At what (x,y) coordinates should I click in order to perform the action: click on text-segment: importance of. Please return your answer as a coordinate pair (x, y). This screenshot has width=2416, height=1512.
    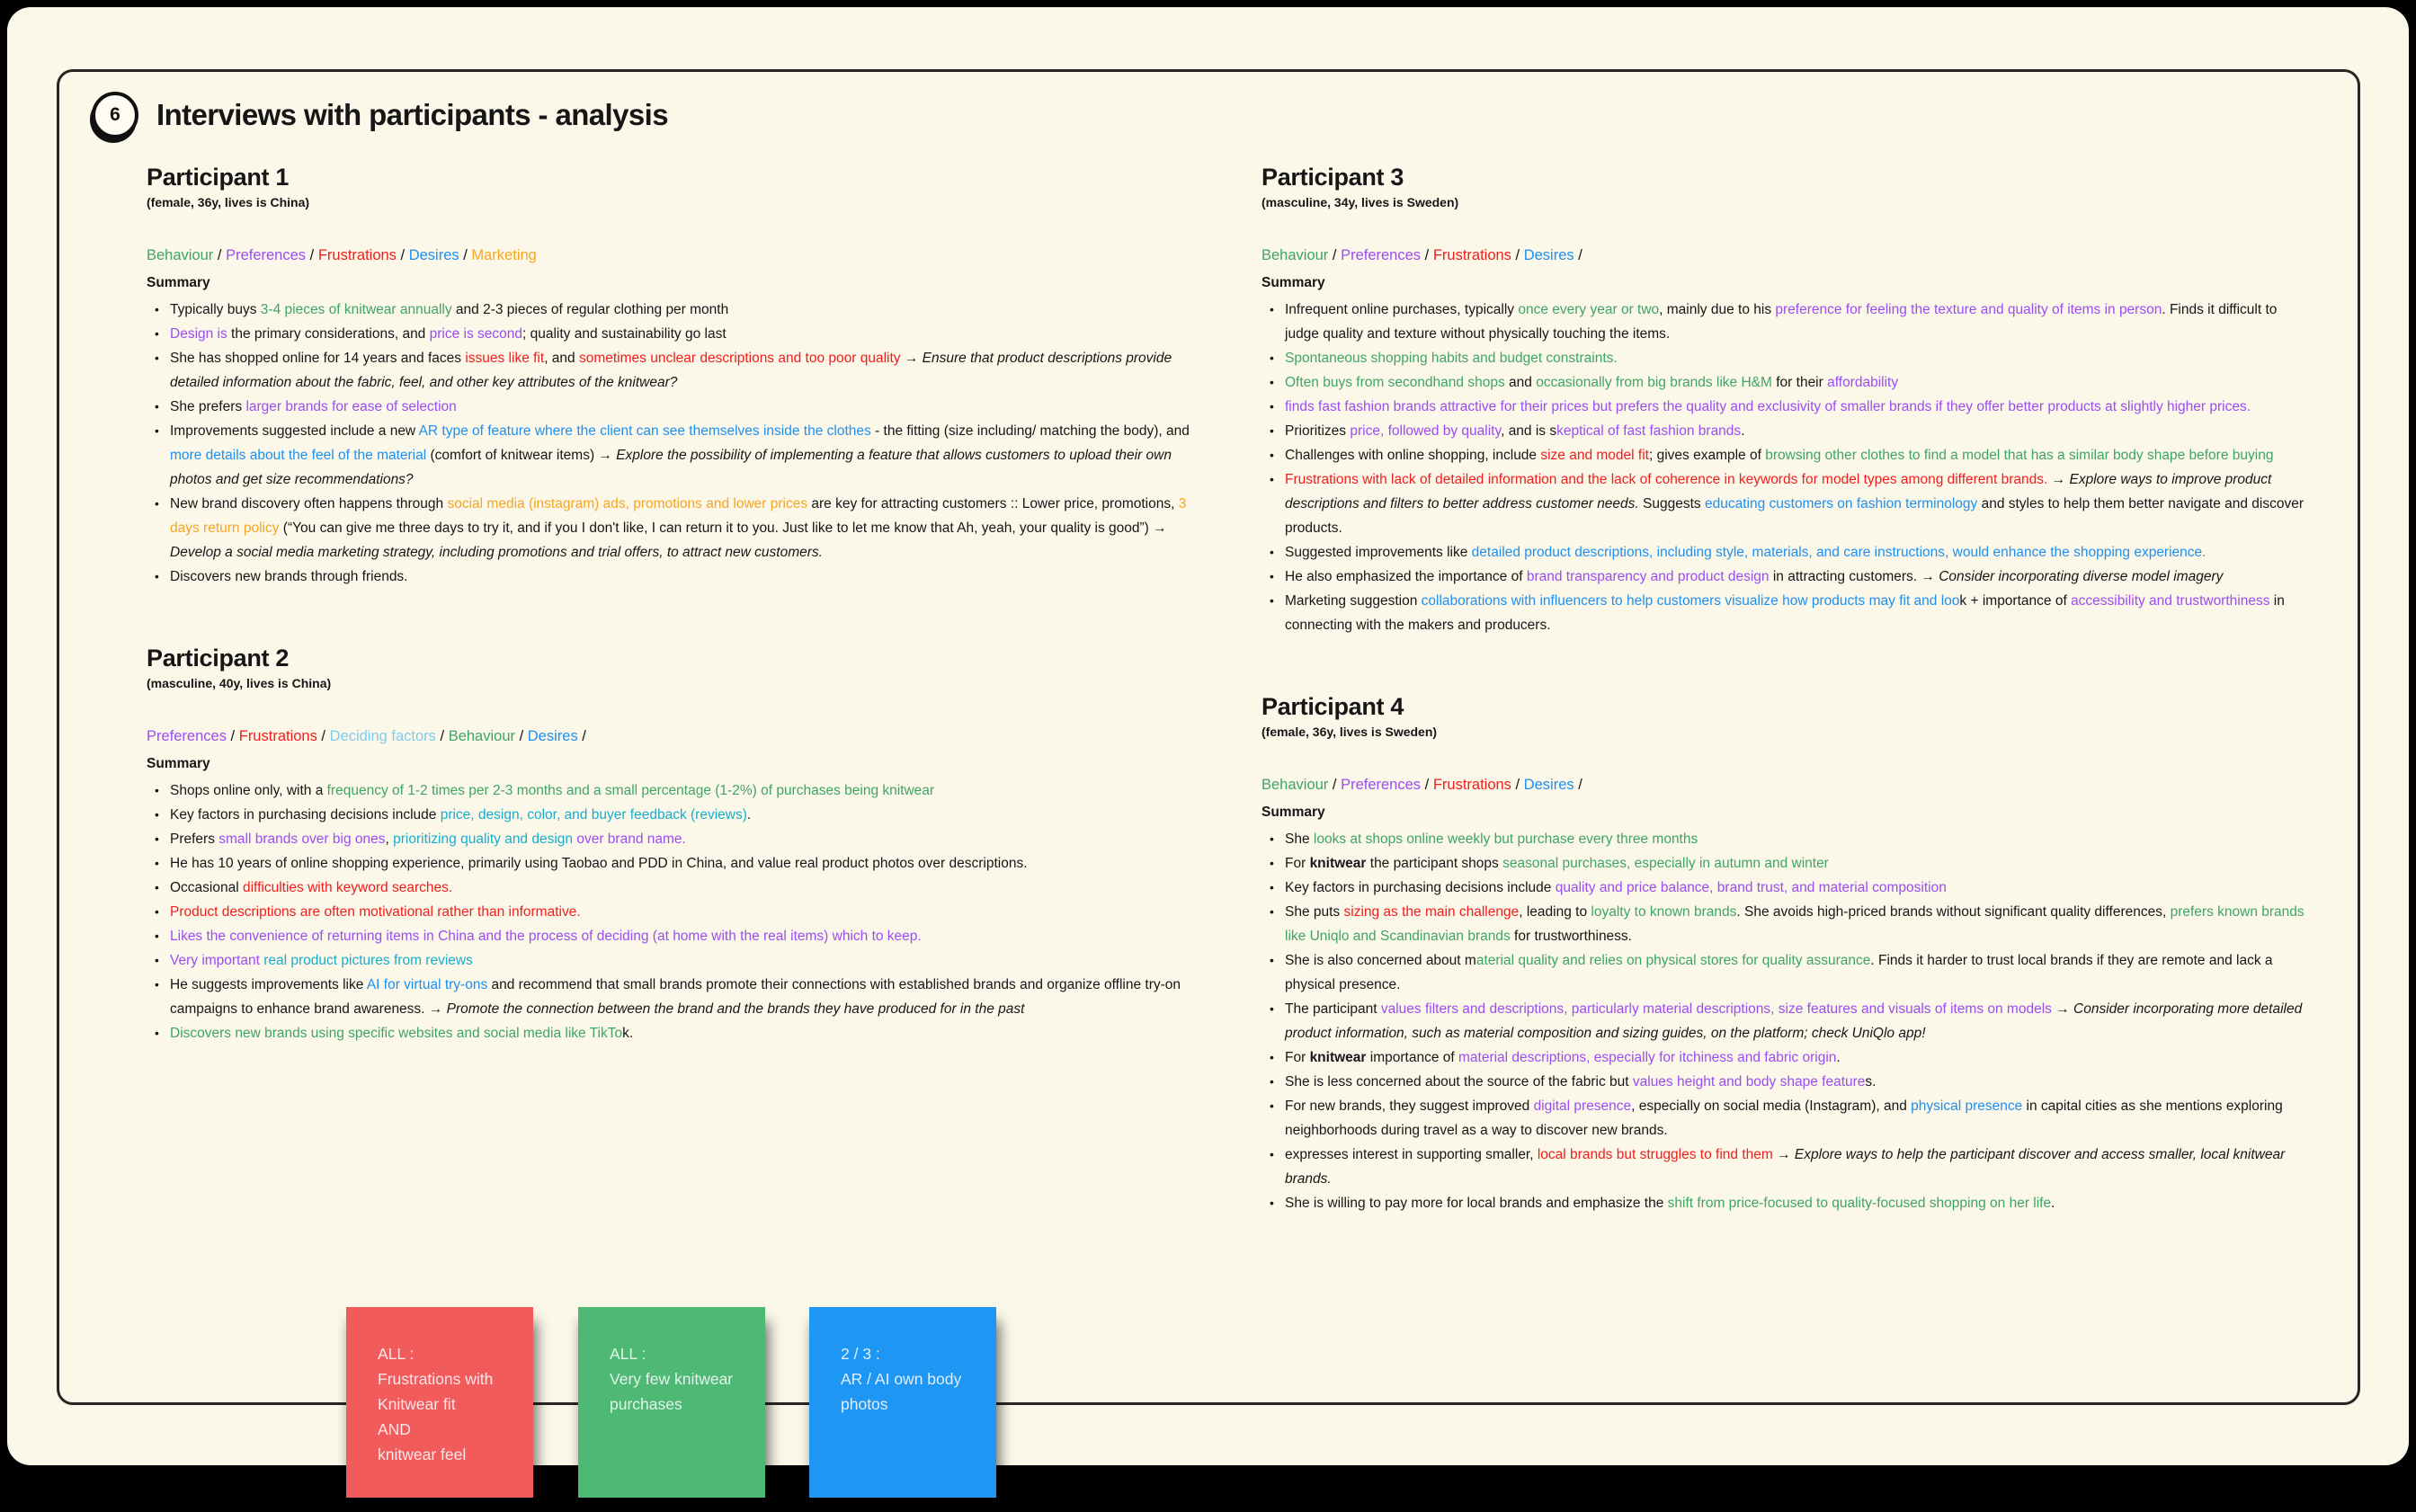
    Looking at the image, I should click on (1412, 1057).